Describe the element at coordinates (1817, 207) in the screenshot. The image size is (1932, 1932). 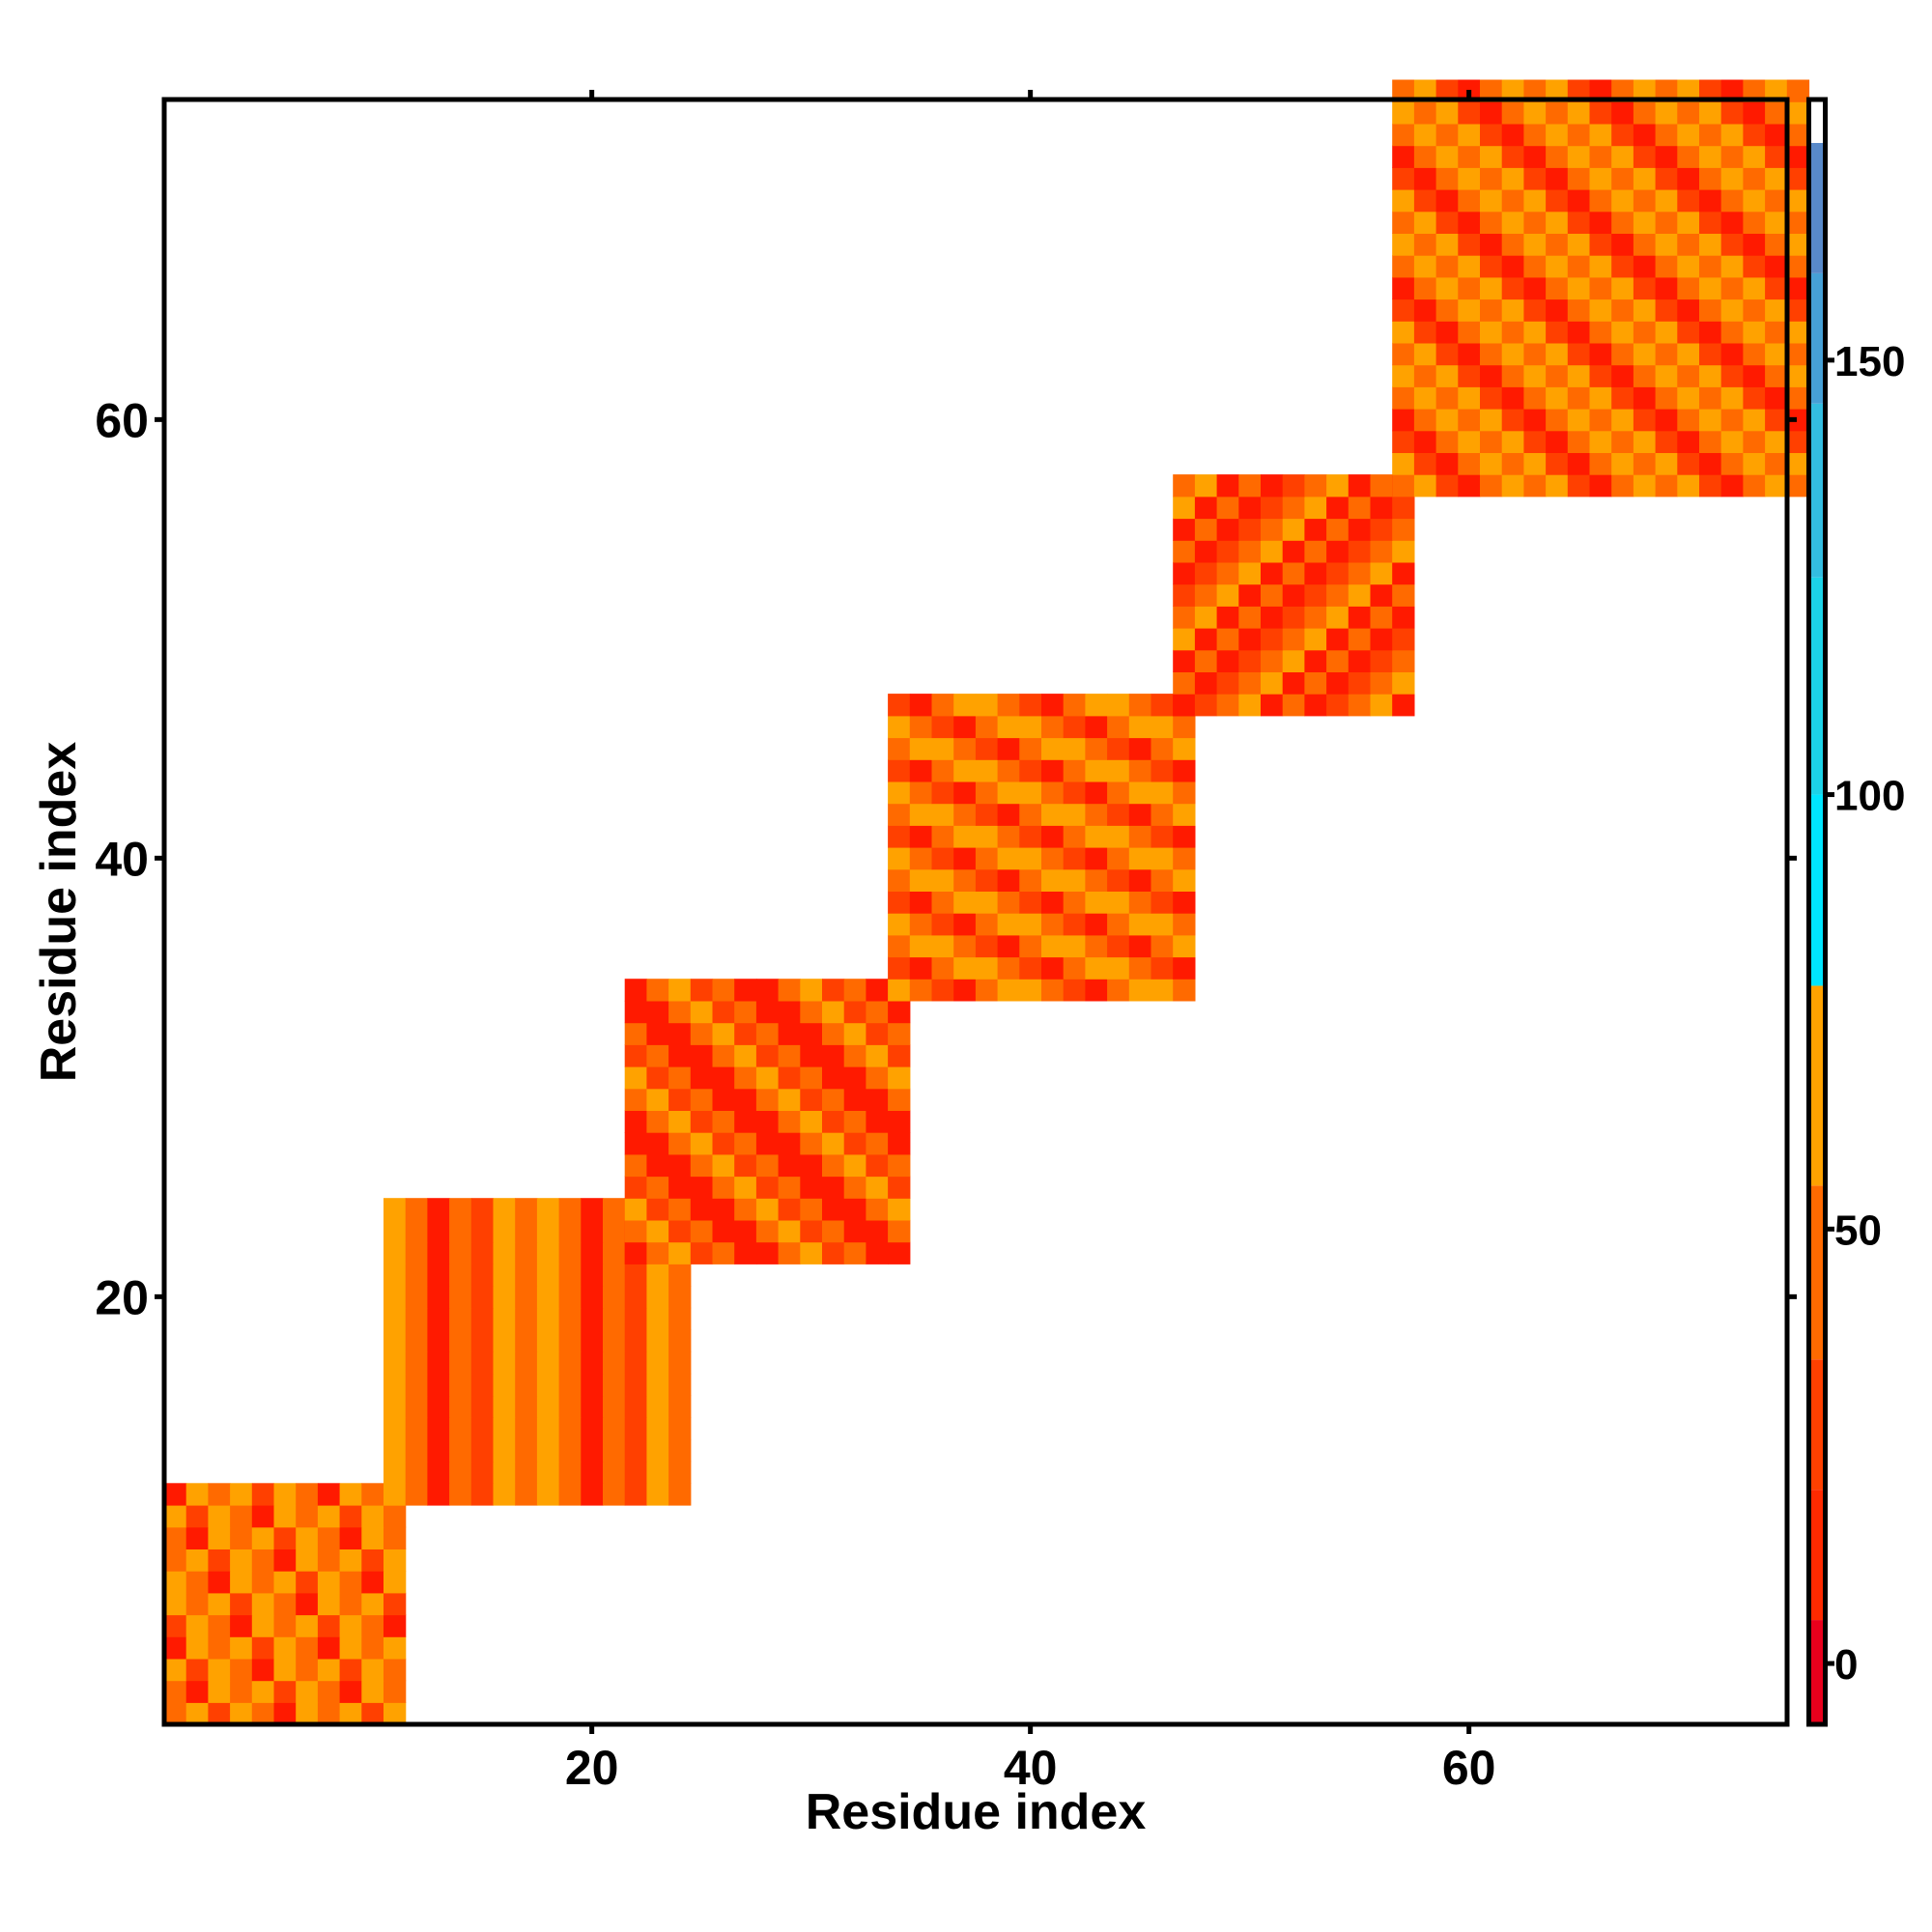
I see `colorbar-band` at that location.